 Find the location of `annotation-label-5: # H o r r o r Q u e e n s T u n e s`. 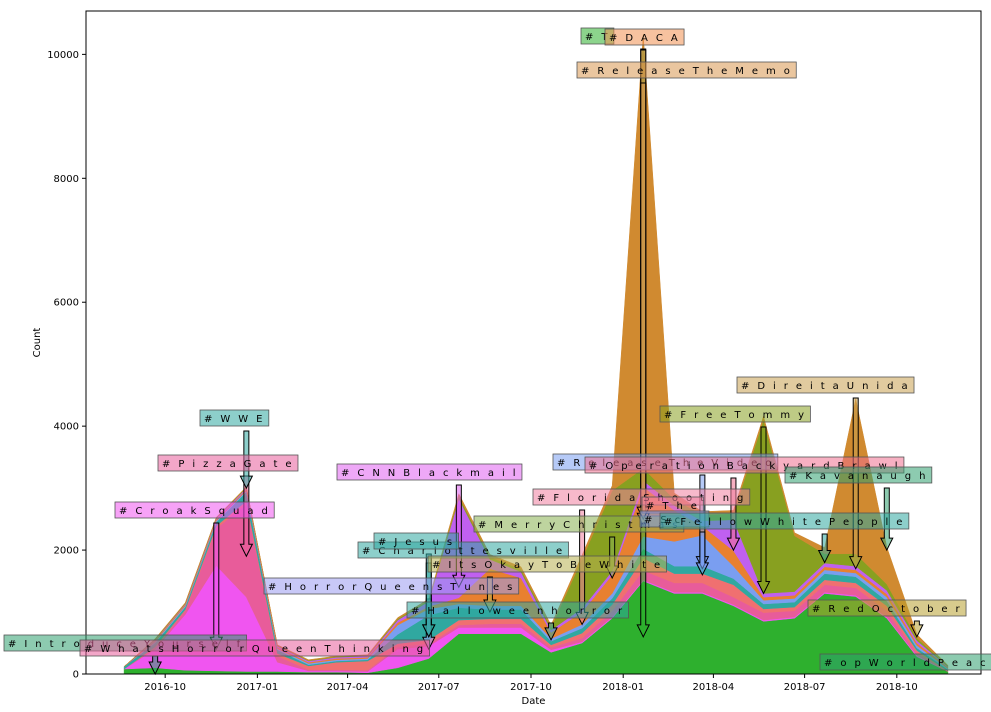

annotation-label-5: # H o r r o r Q u e e n s T u n e s is located at coordinates (391, 587).